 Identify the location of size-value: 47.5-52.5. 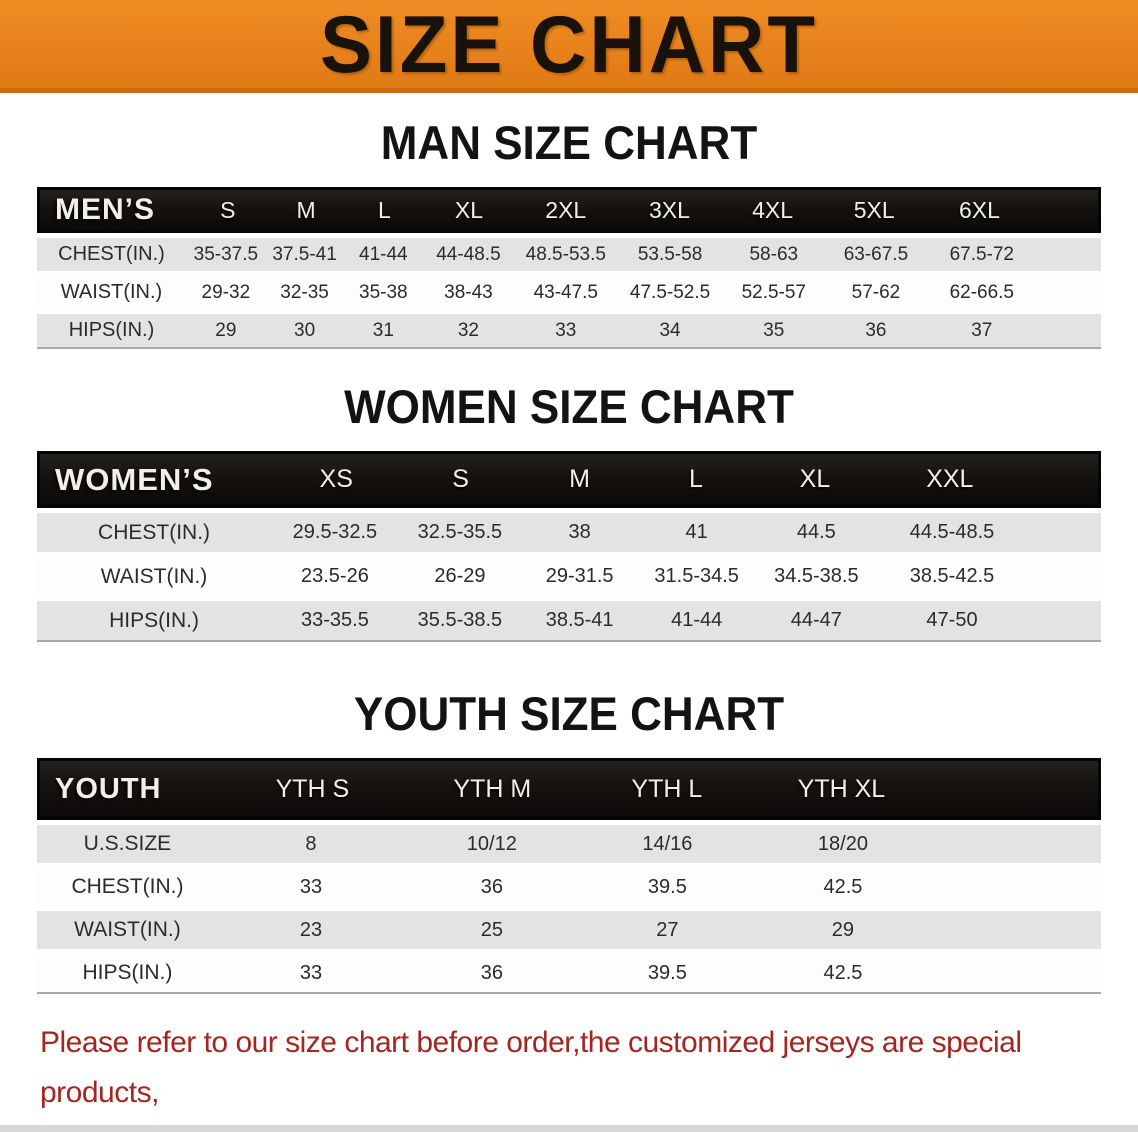
(670, 292).